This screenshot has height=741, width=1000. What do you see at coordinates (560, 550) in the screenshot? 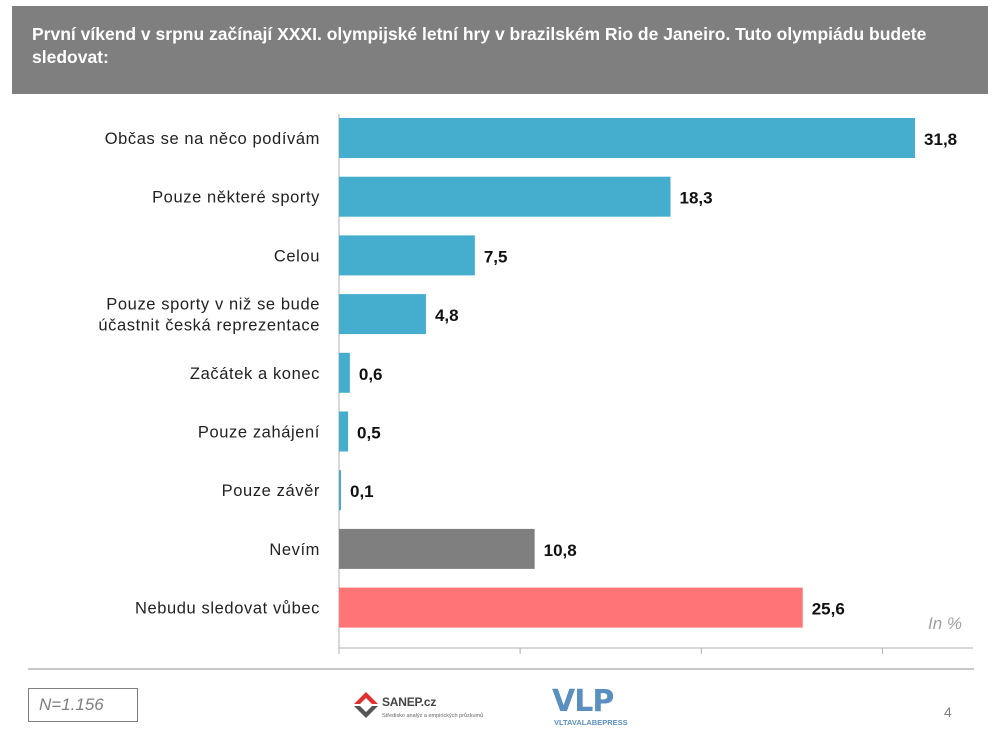
I see `value-label: 10,8` at bounding box center [560, 550].